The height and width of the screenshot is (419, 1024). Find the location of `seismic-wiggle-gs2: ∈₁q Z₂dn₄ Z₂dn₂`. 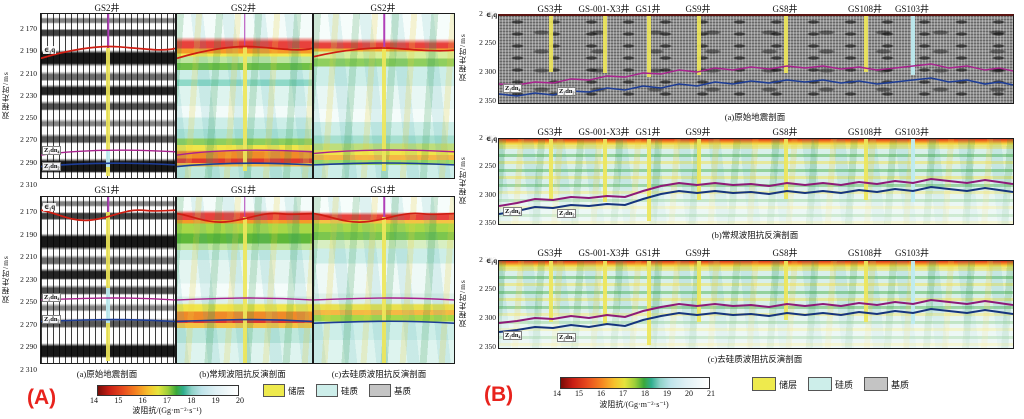

seismic-wiggle-gs2: ∈₁q Z₂dn₄ Z₂dn₂ is located at coordinates (108, 96).